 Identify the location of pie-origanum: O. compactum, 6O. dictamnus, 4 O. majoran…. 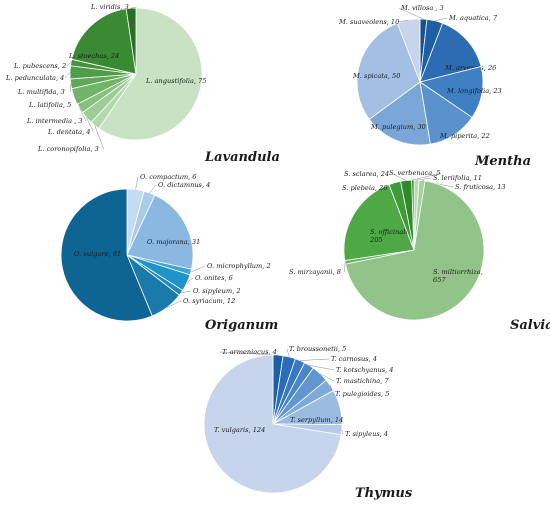
(169, 253).